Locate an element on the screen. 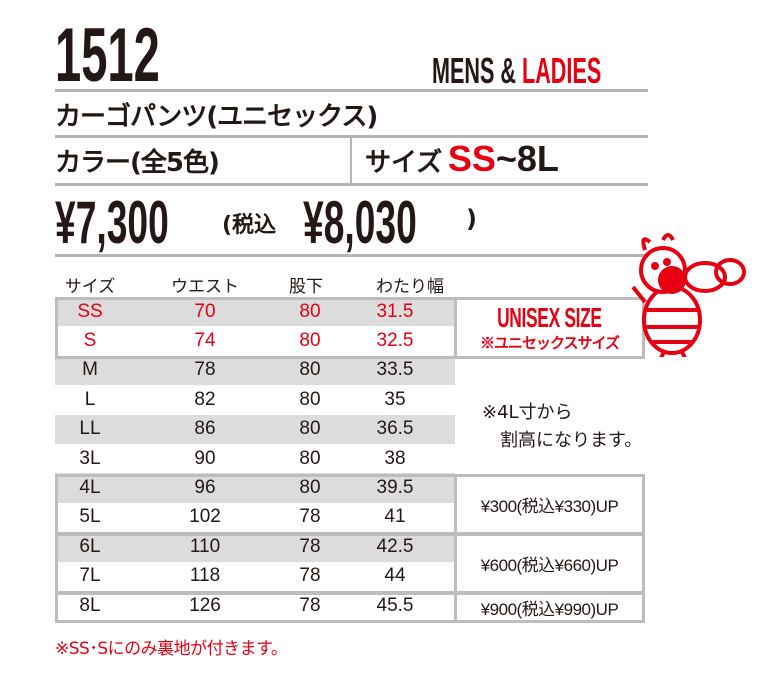 Image resolution: width=760 pixels, height=675 pixels. cell-size: 6L is located at coordinates (90, 547).